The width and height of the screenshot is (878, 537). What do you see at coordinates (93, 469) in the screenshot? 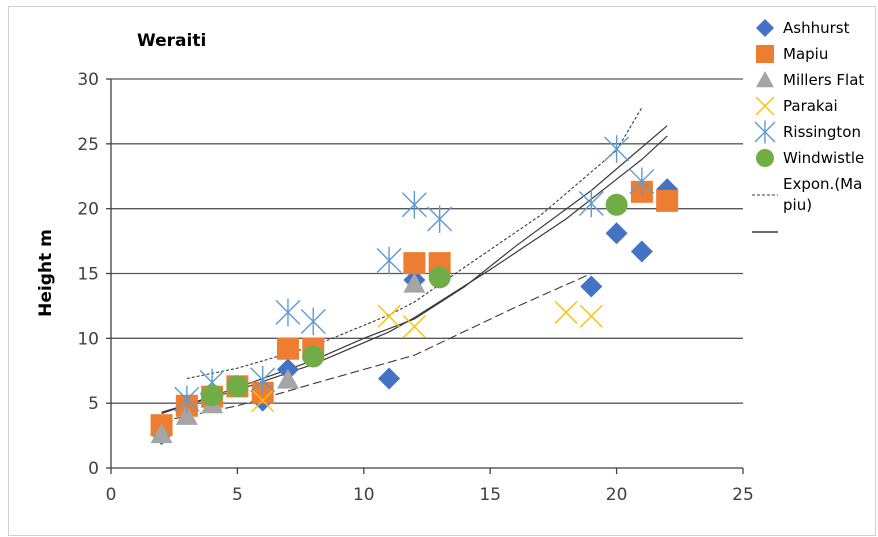
I see `y-tick-label-0: 0` at bounding box center [93, 469].